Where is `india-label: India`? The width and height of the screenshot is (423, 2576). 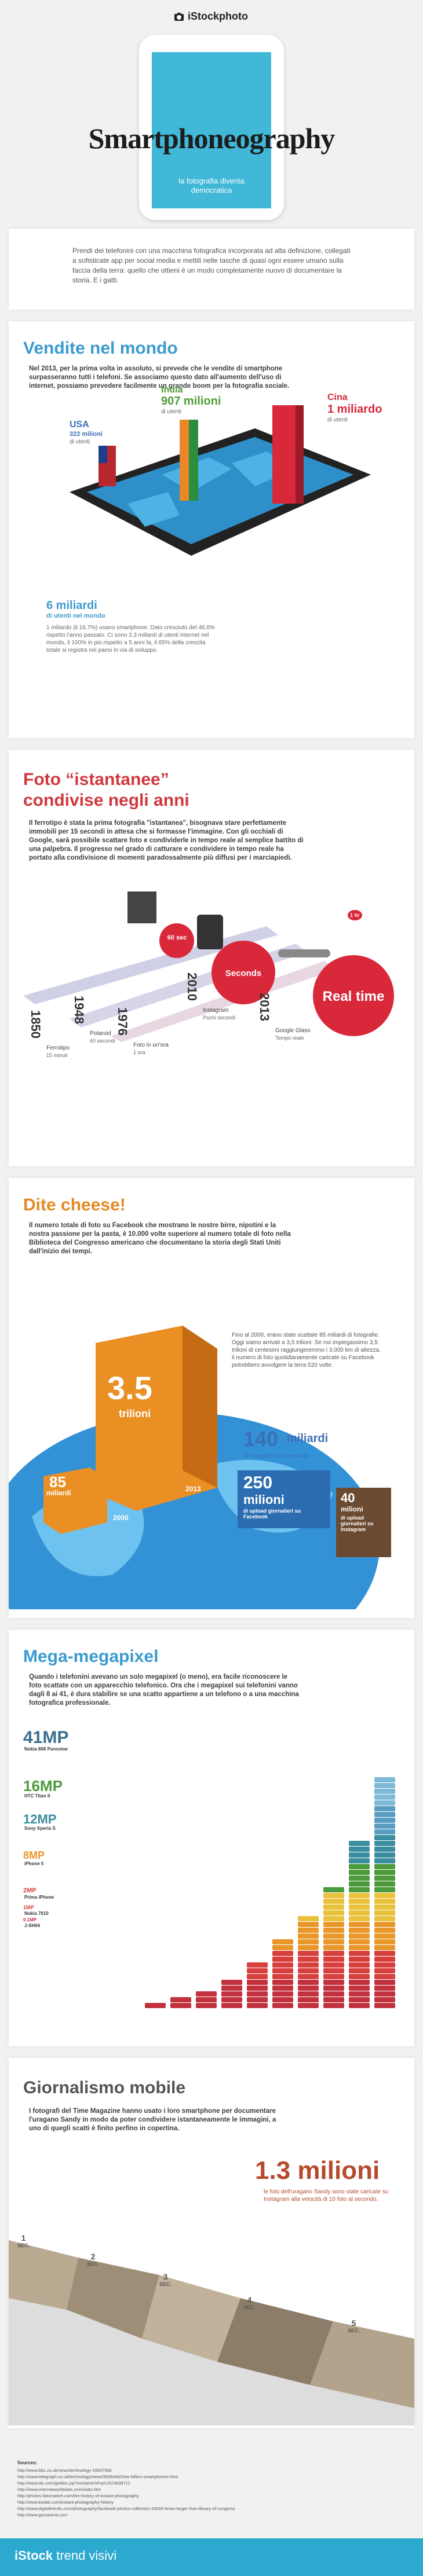 india-label: India is located at coordinates (172, 390).